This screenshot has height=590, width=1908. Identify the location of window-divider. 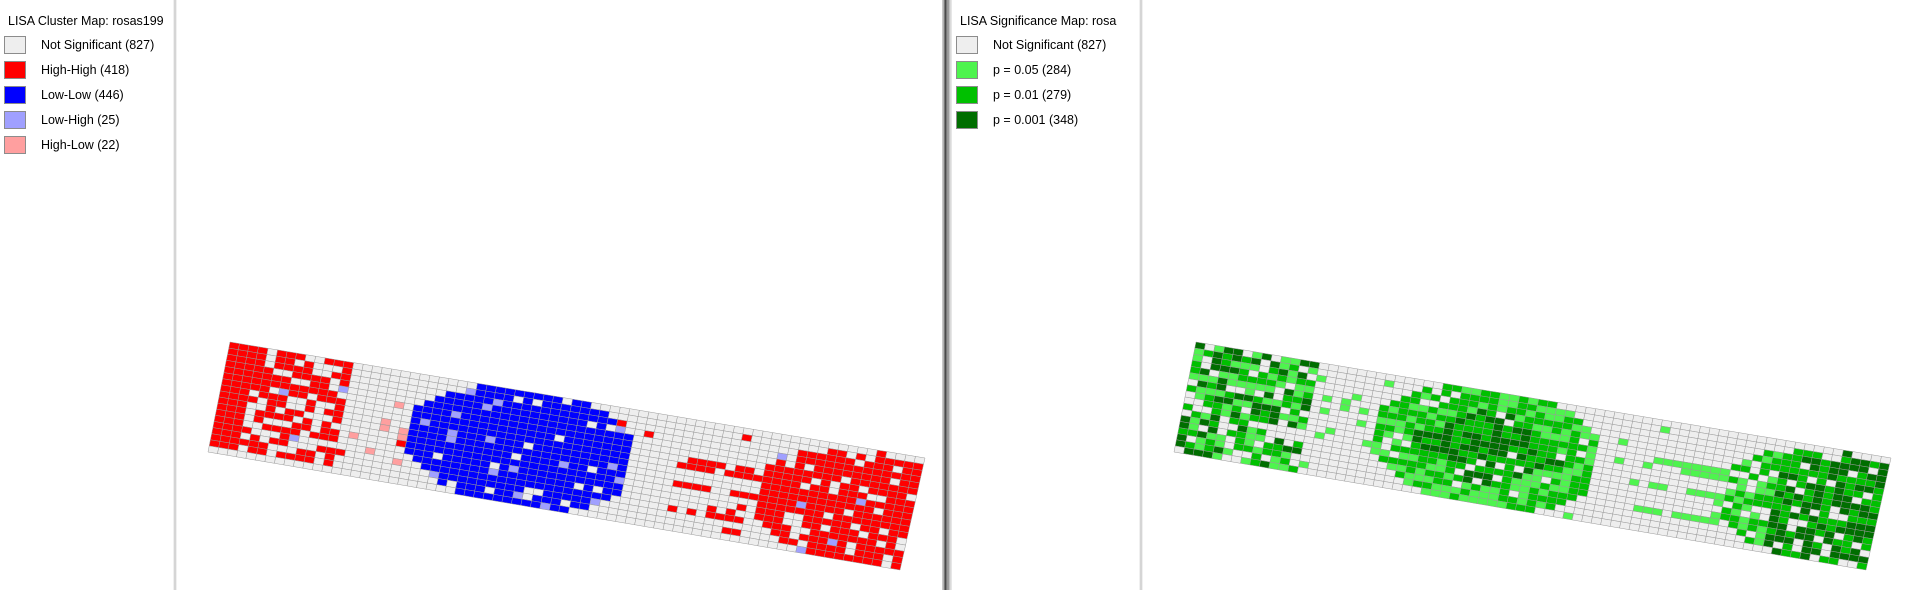
(947, 295).